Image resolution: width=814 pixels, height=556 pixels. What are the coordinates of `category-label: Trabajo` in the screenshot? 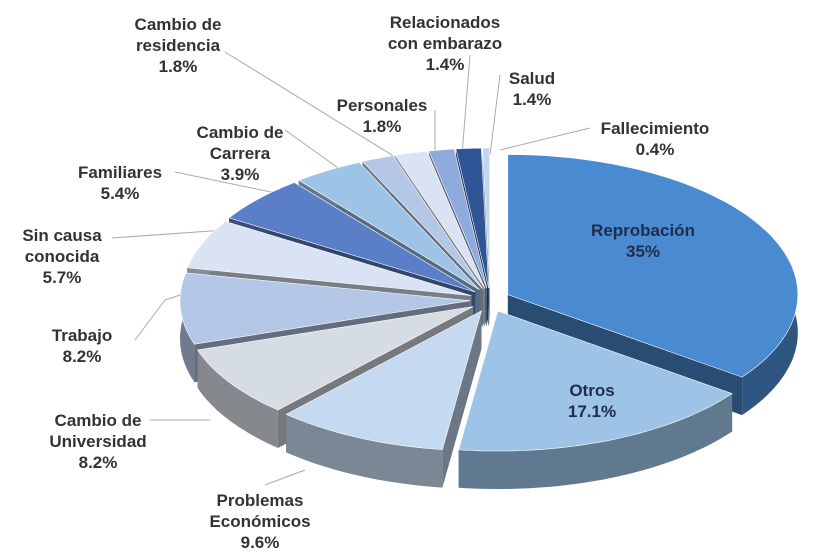 It's located at (82, 335).